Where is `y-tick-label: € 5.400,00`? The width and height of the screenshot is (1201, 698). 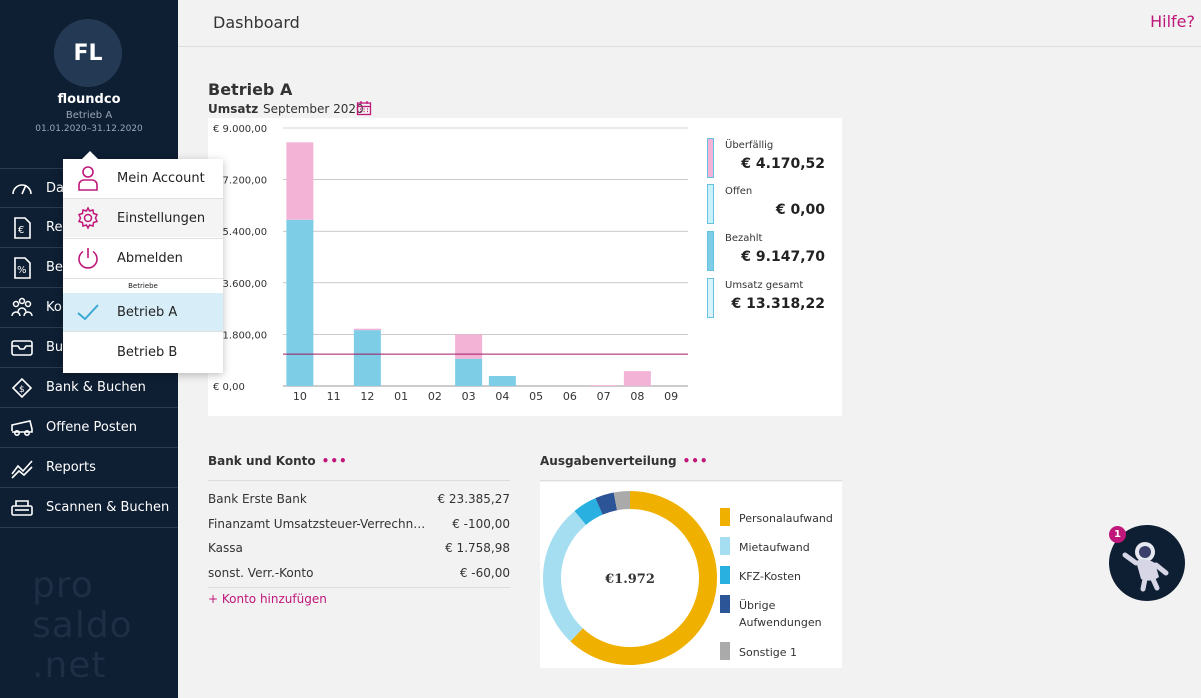
y-tick-label: € 5.400,00 is located at coordinates (240, 232).